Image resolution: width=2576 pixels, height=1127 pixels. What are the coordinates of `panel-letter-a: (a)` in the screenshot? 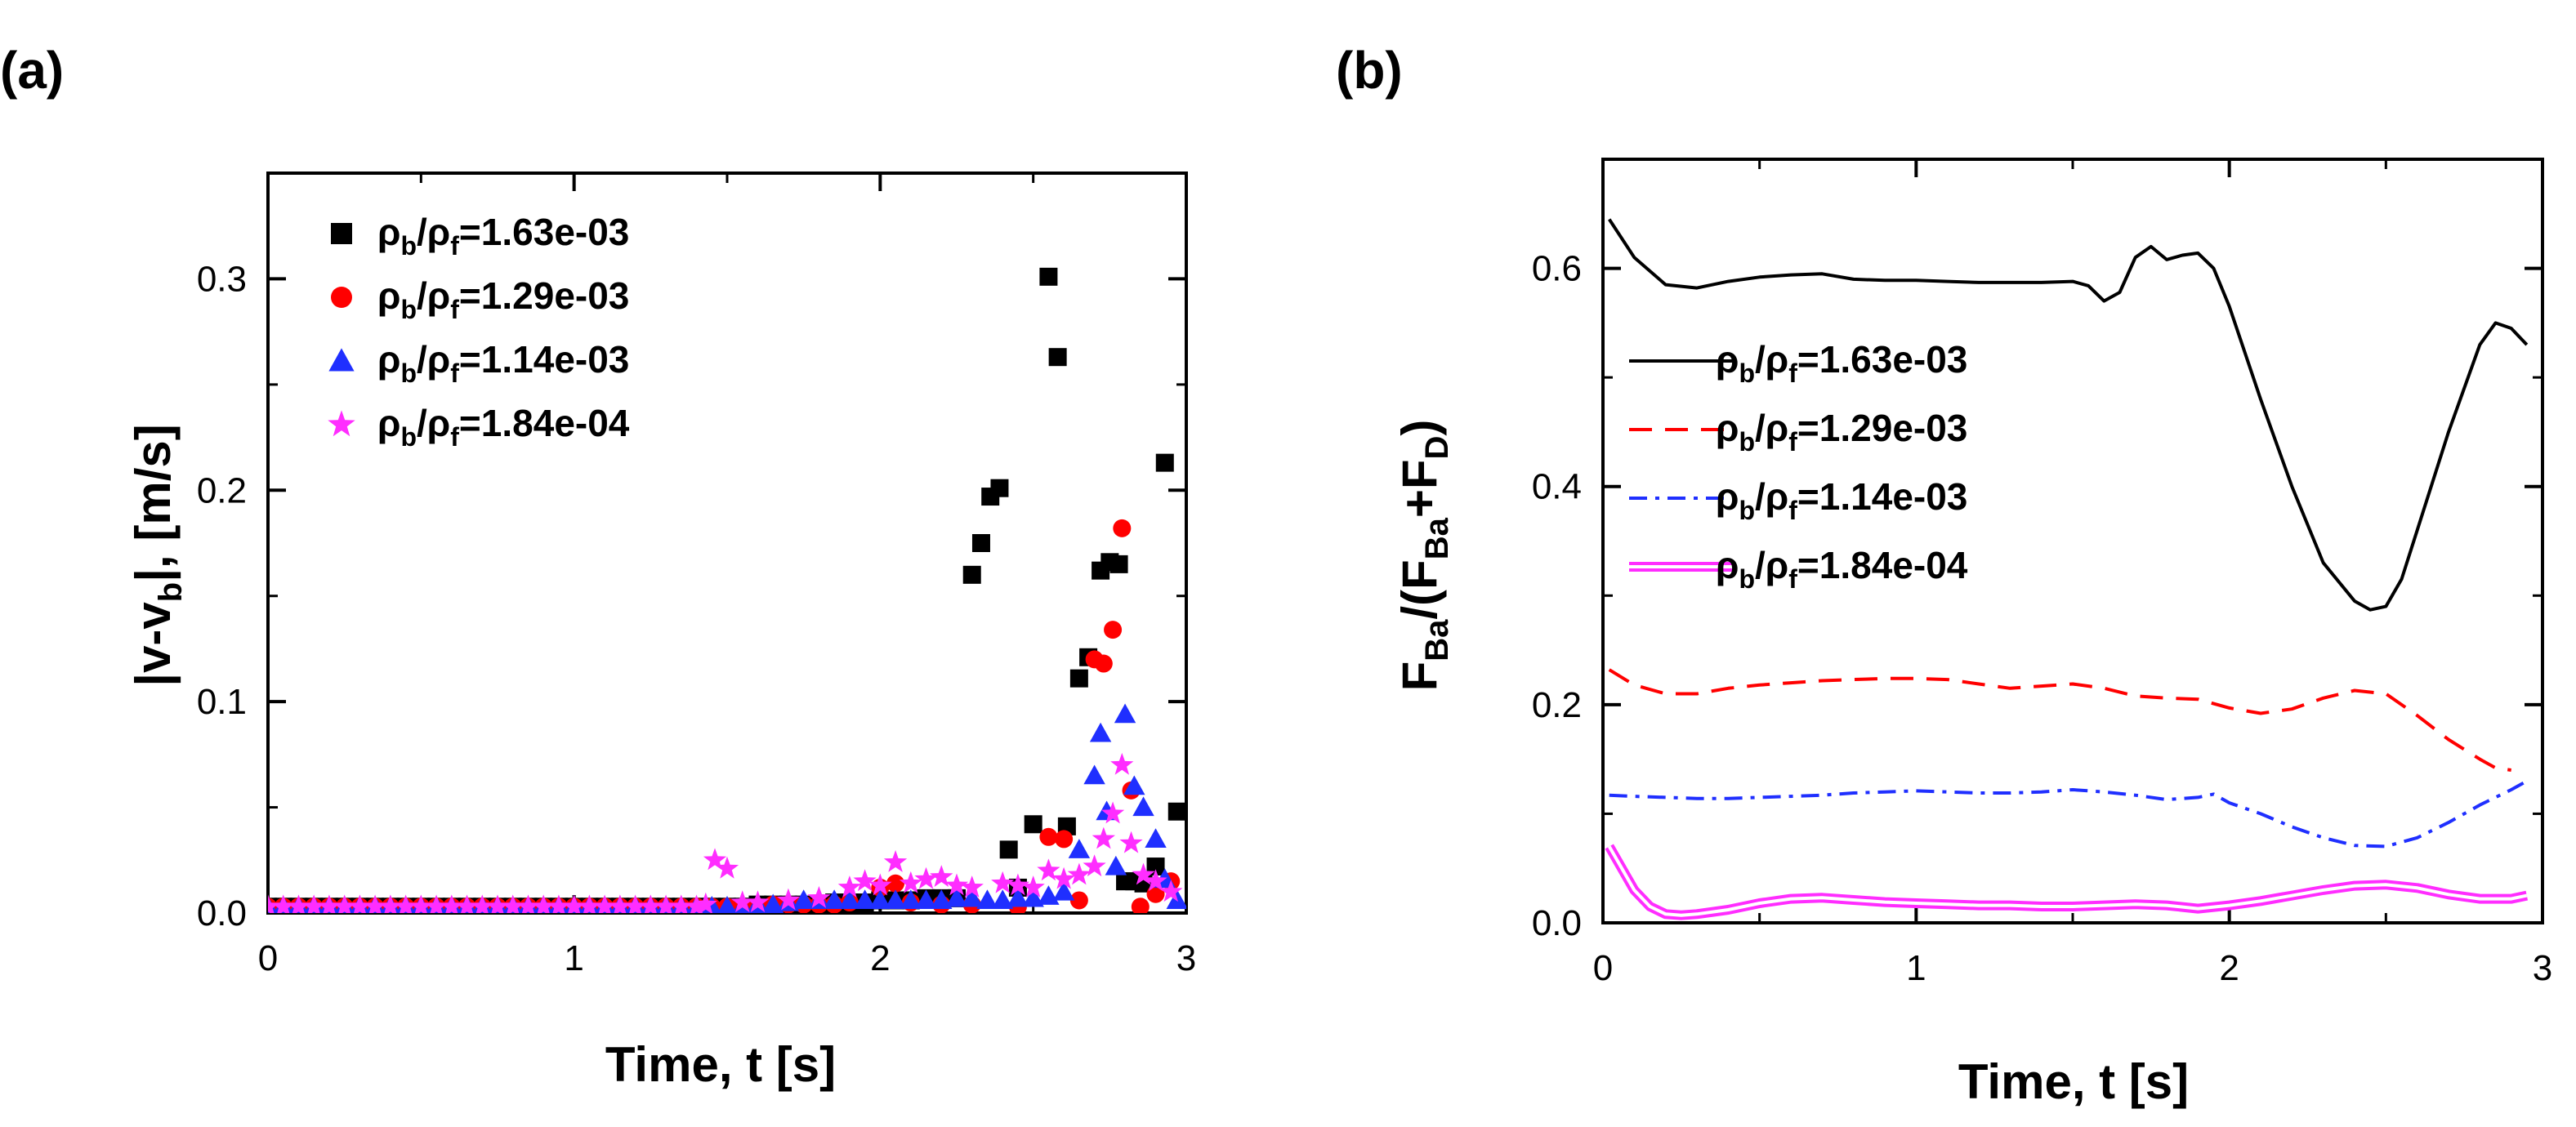 It's located at (32, 70).